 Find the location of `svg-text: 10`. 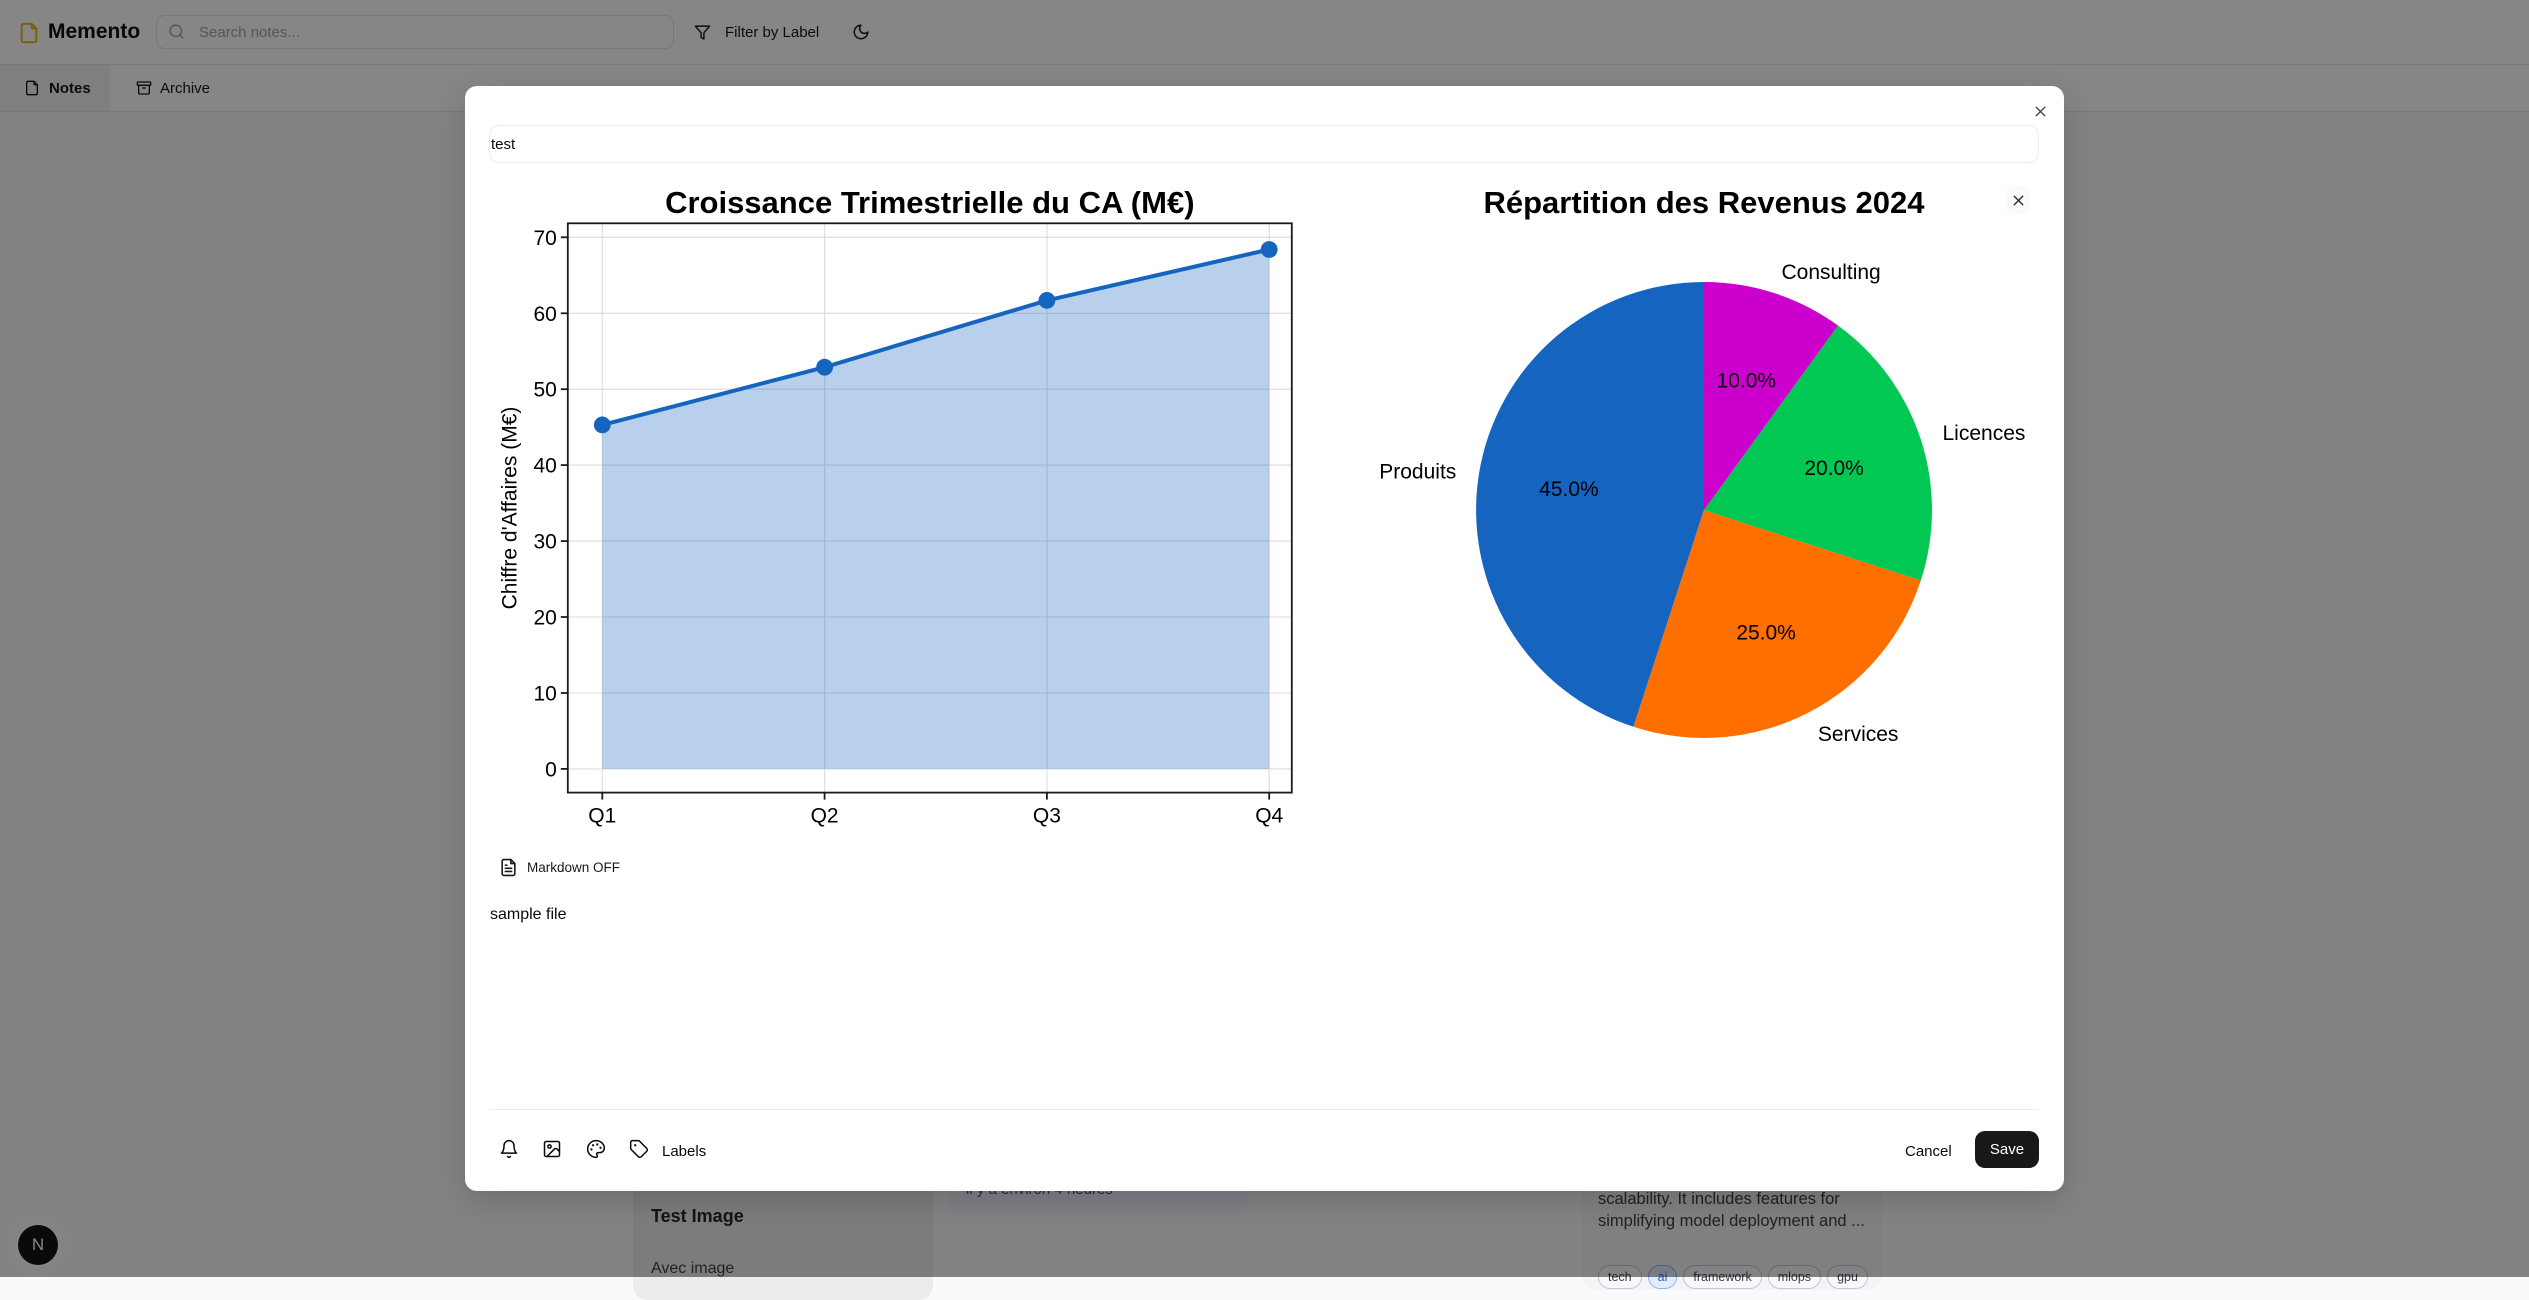

svg-text: 10 is located at coordinates (544, 694).